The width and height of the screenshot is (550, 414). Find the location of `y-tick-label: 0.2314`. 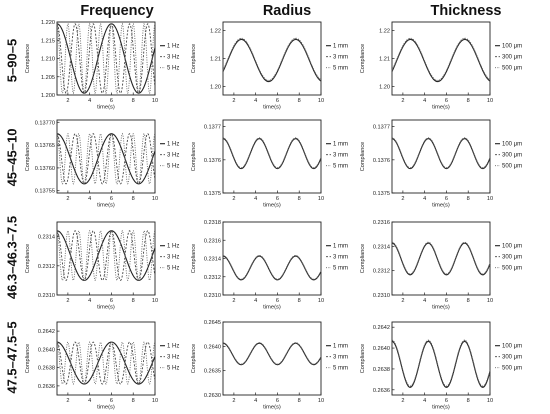

y-tick-label: 0.2314 is located at coordinates (212, 260).